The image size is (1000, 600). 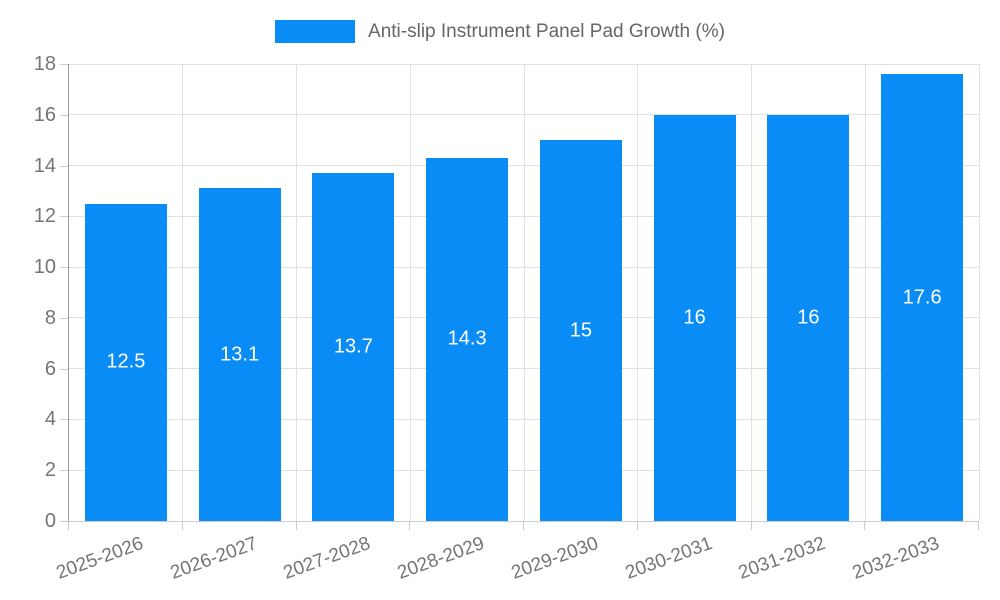 I want to click on x-tick-label: 2030-2031, so click(x=668, y=558).